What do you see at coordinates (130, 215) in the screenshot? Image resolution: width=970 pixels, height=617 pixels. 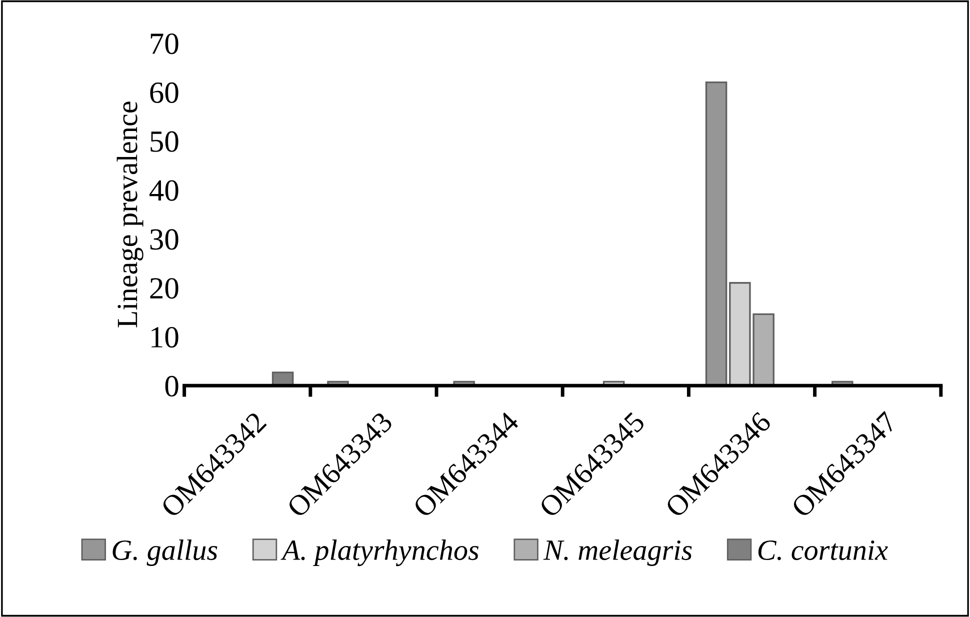 I see `y-axis-title: Lineage prevalence` at bounding box center [130, 215].